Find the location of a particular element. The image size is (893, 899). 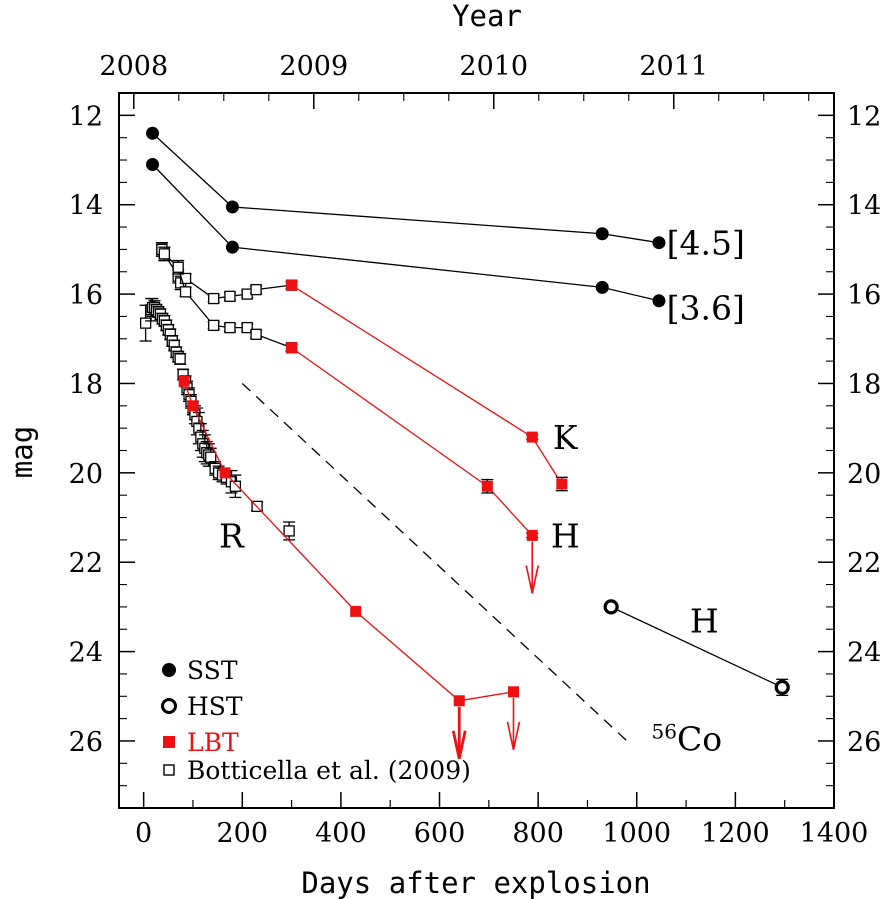

y-tick-label-right: 16 is located at coordinates (864, 295).